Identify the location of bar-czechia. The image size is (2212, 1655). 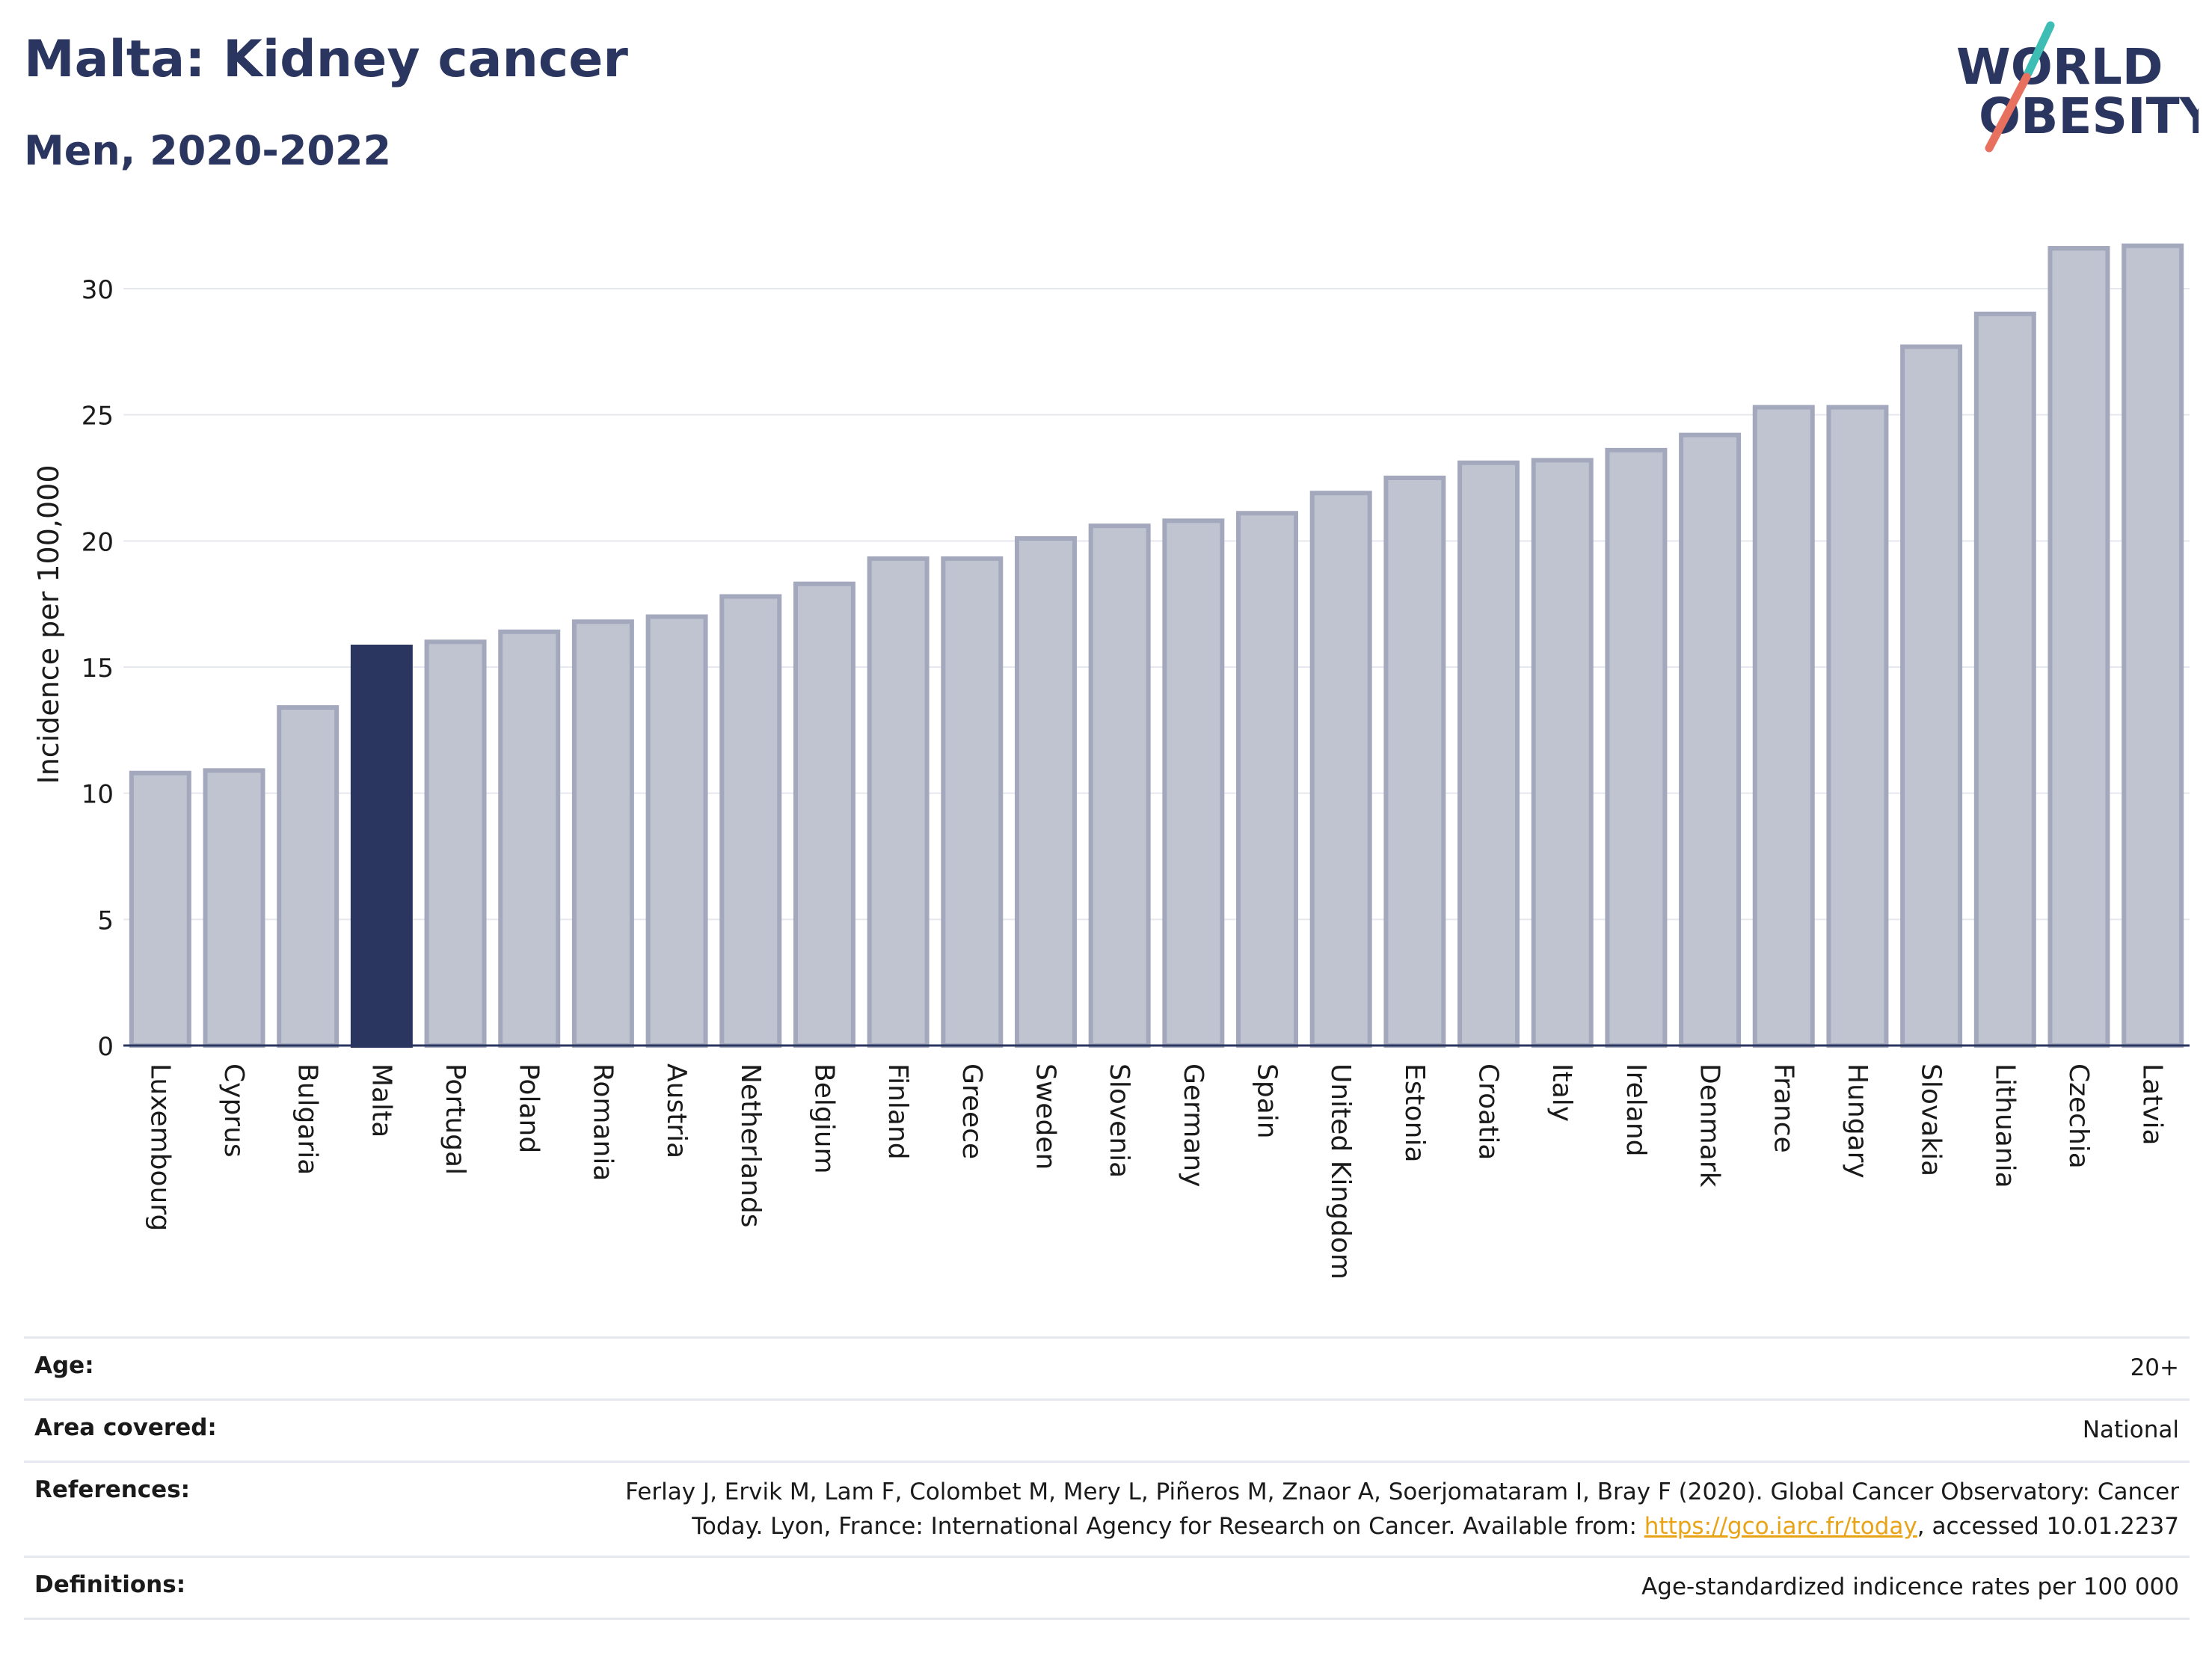
(2078, 647).